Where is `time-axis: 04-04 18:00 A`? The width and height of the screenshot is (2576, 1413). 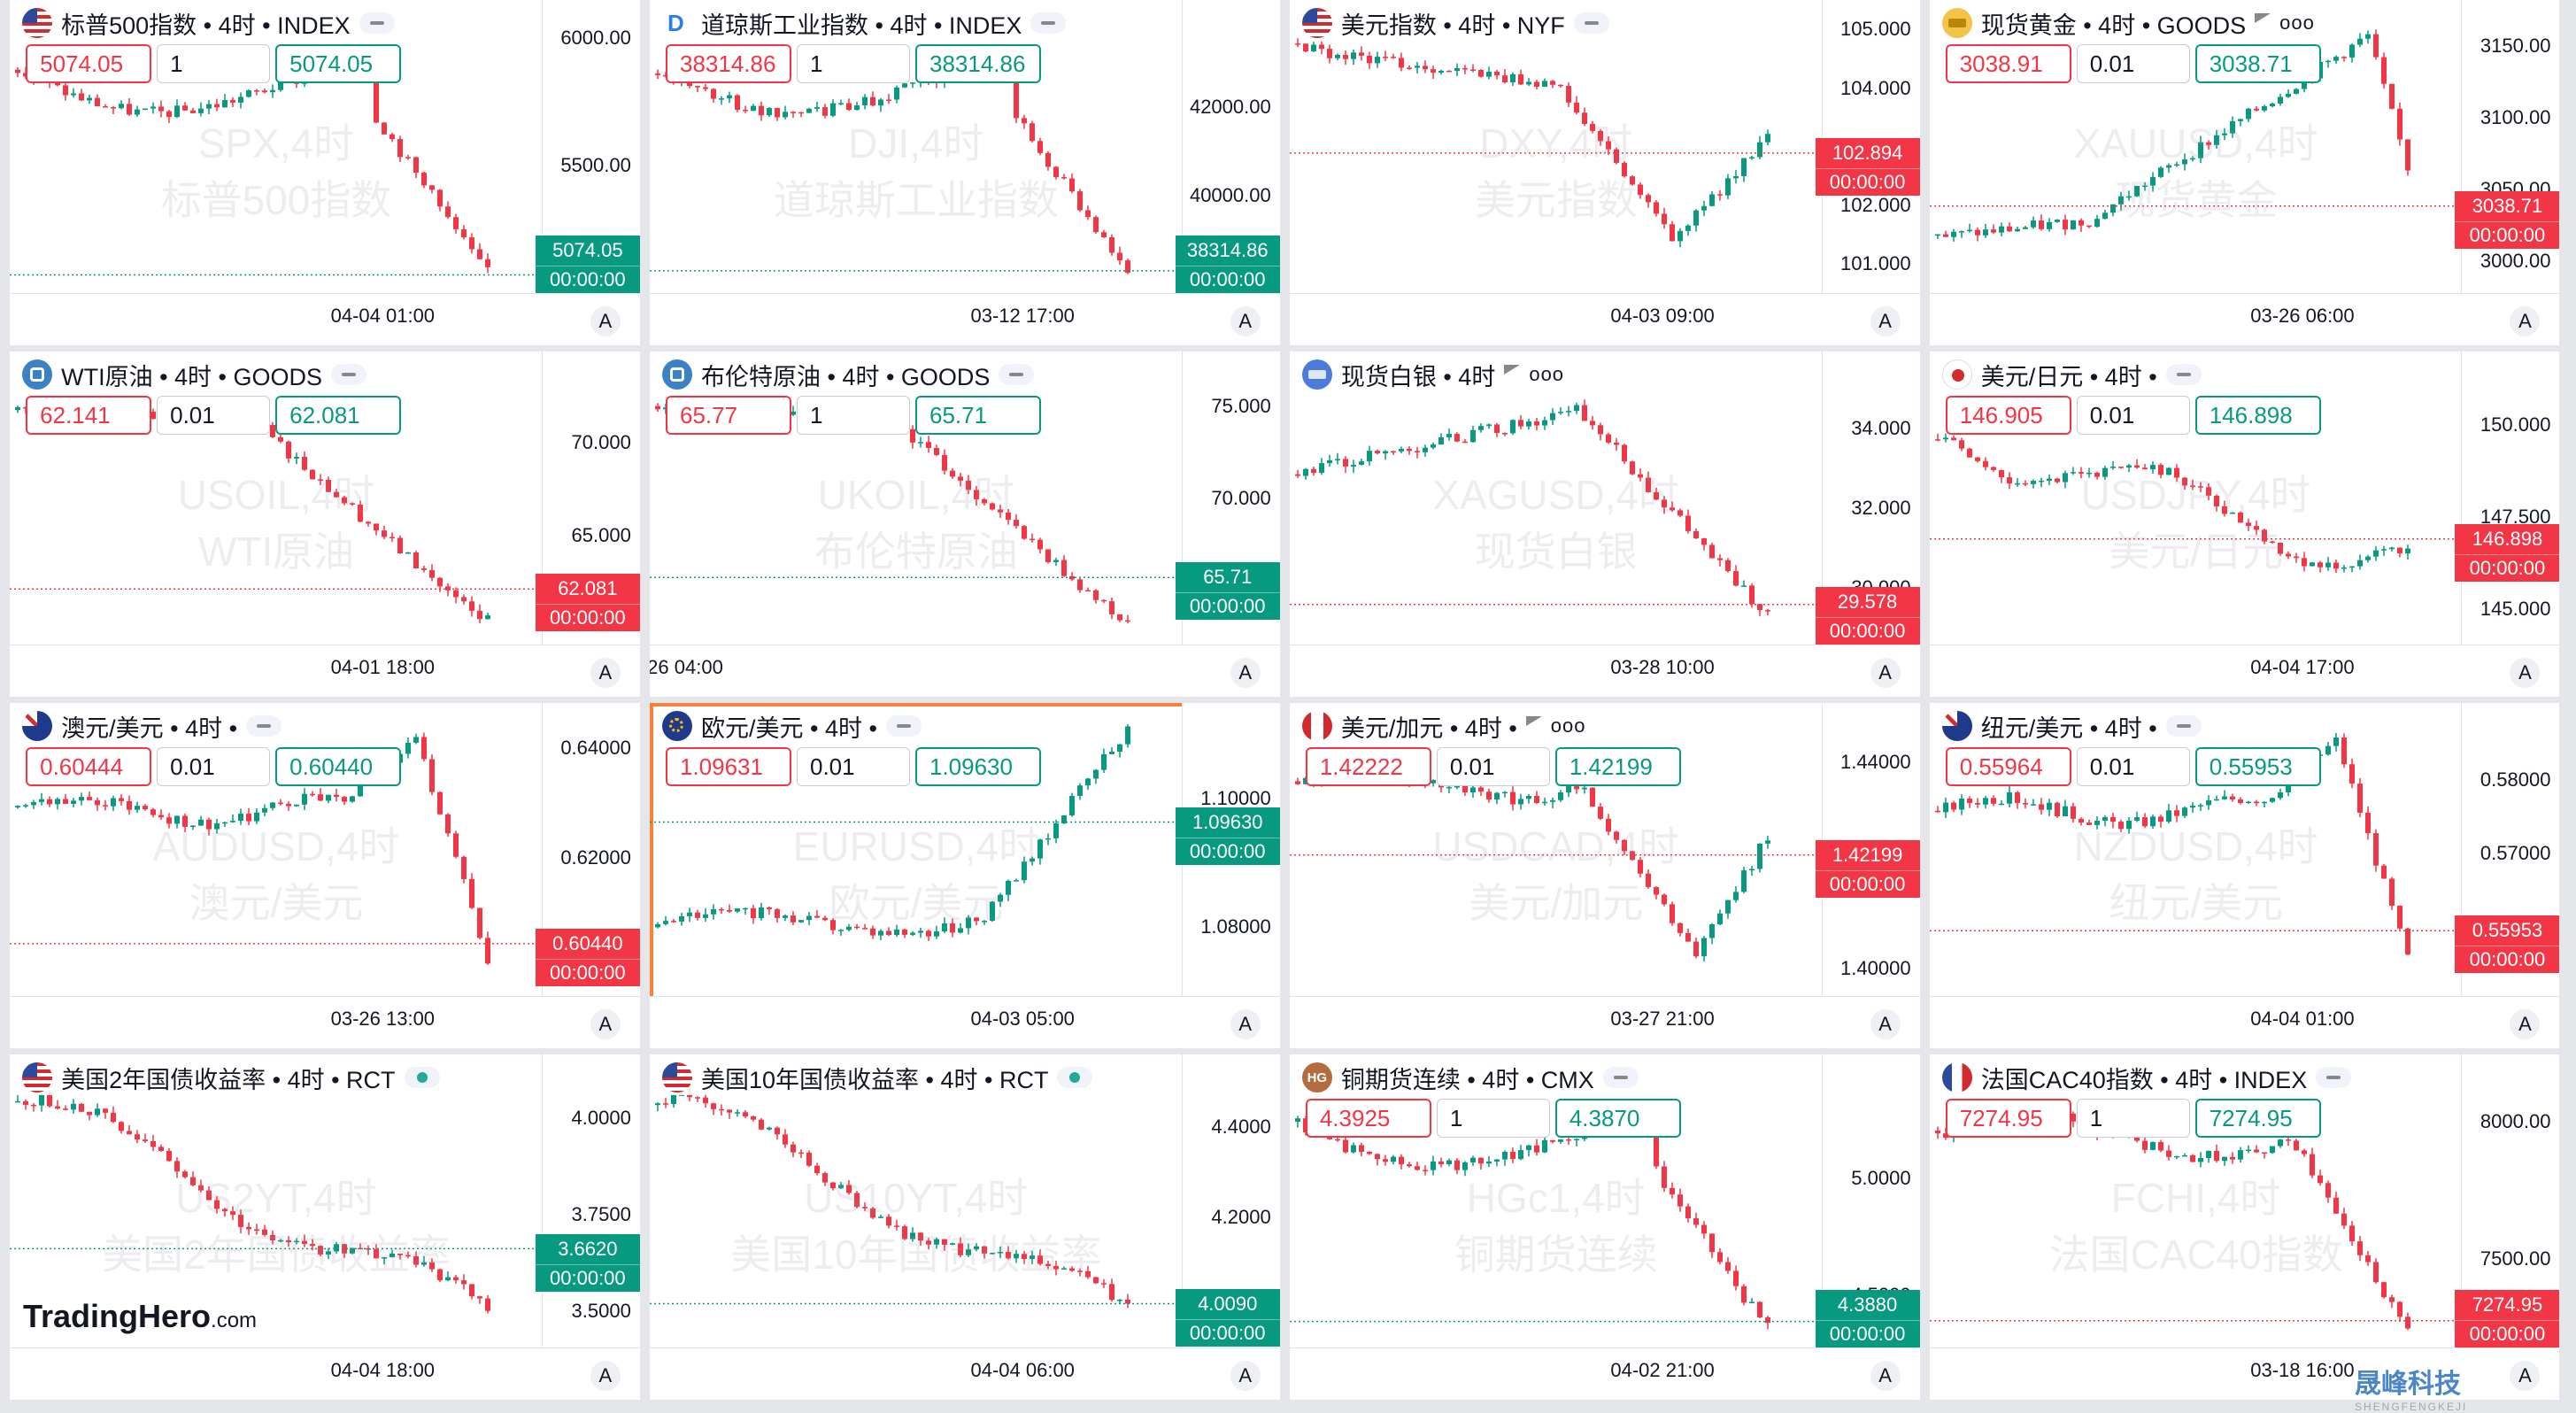 time-axis: 04-04 18:00 A is located at coordinates (325, 1373).